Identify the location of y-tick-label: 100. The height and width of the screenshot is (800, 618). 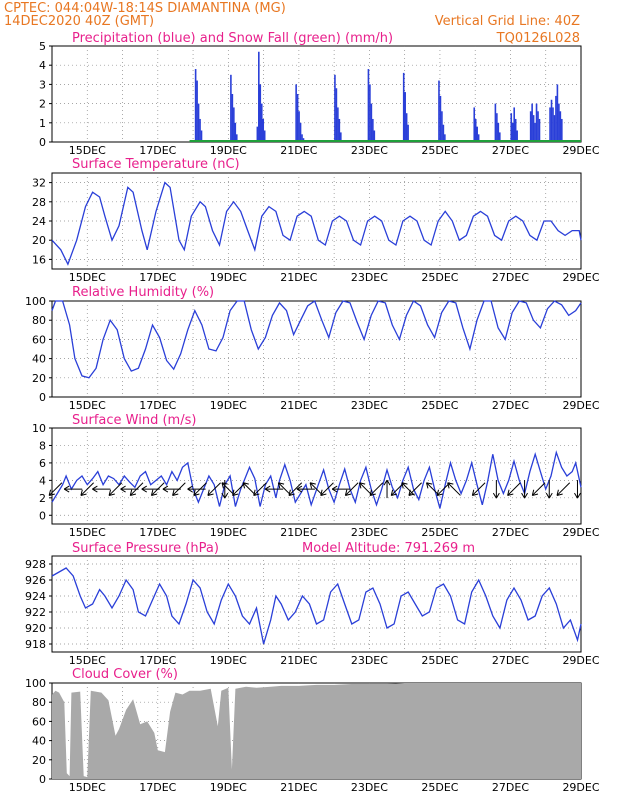
(35, 301).